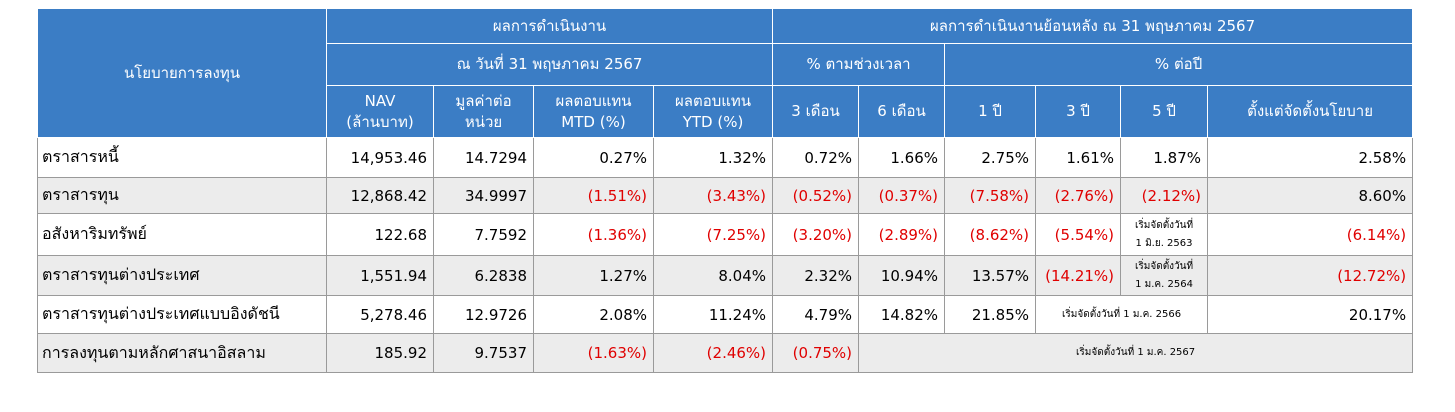  What do you see at coordinates (483, 195) in the screenshot?
I see `value-cell: 34.9997` at bounding box center [483, 195].